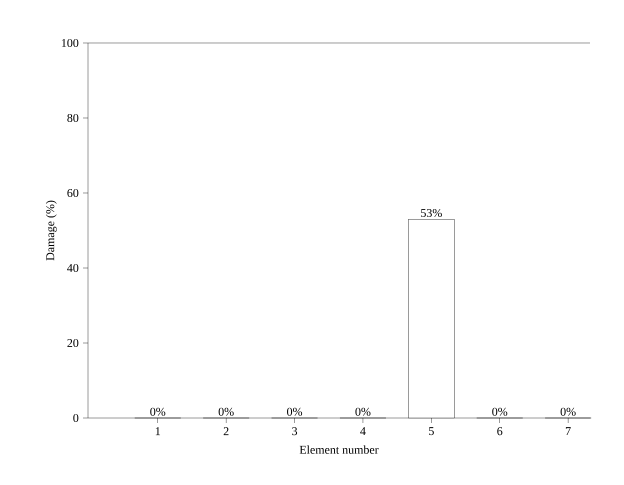 The width and height of the screenshot is (624, 485). I want to click on x-tick-label: 5, so click(431, 431).